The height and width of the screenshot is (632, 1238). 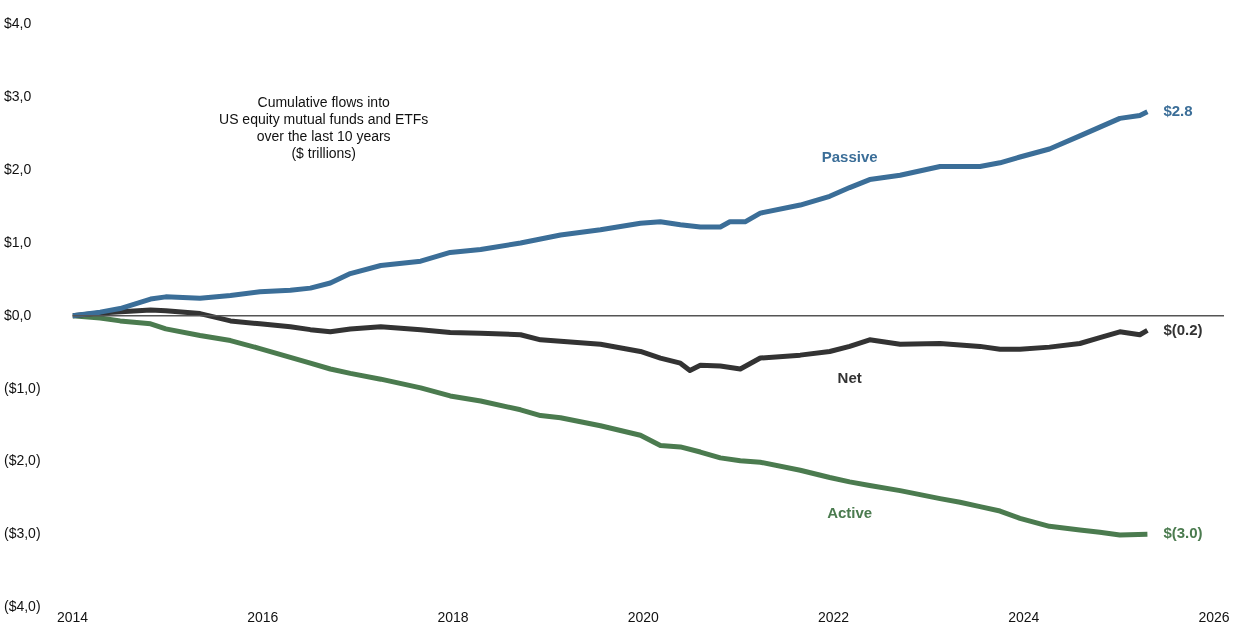 I want to click on series-label: Active, so click(x=850, y=513).